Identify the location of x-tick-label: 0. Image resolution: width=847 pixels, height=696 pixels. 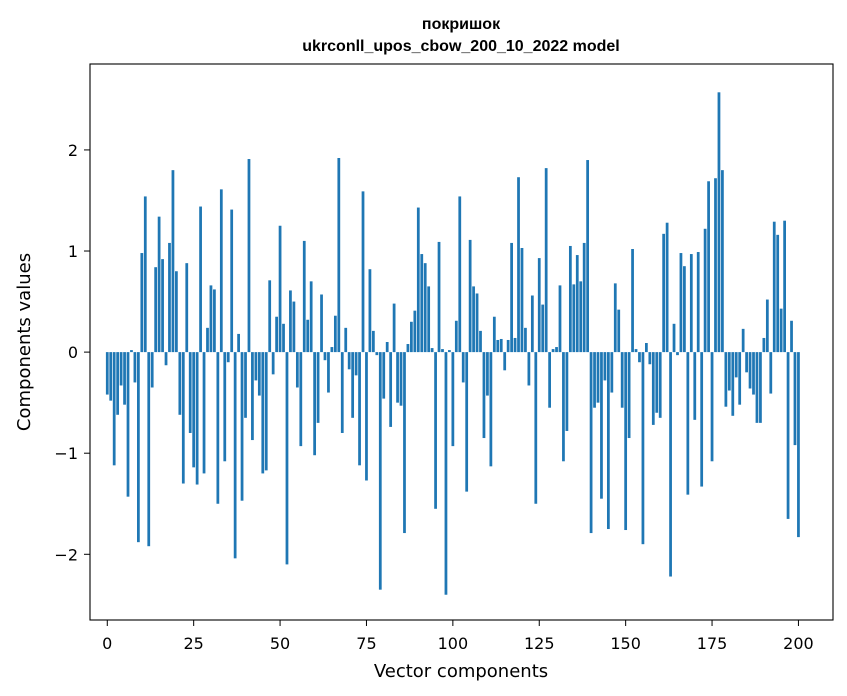
(107, 643).